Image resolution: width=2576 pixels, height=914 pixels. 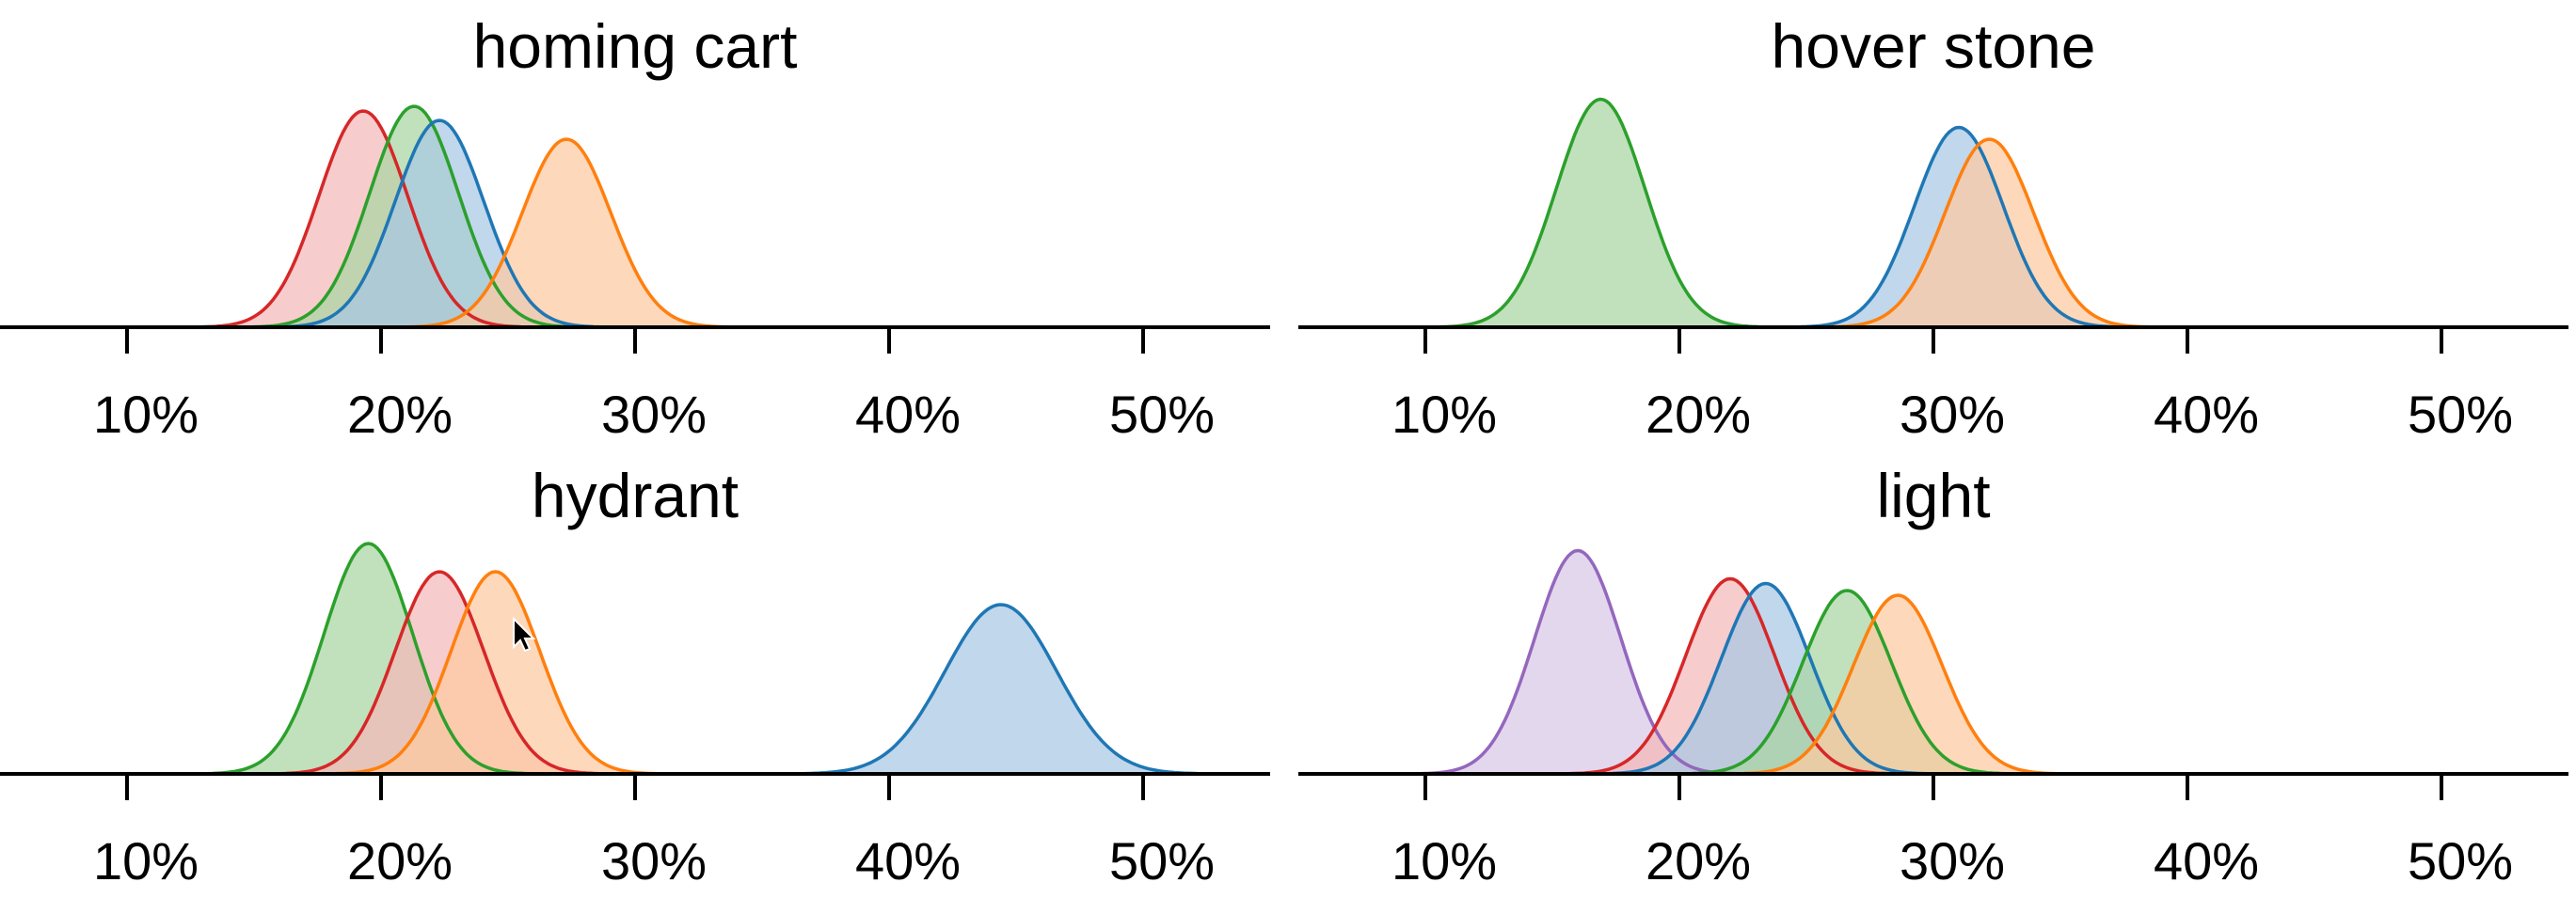 What do you see at coordinates (1933, 495) in the screenshot?
I see `panel-title: light` at bounding box center [1933, 495].